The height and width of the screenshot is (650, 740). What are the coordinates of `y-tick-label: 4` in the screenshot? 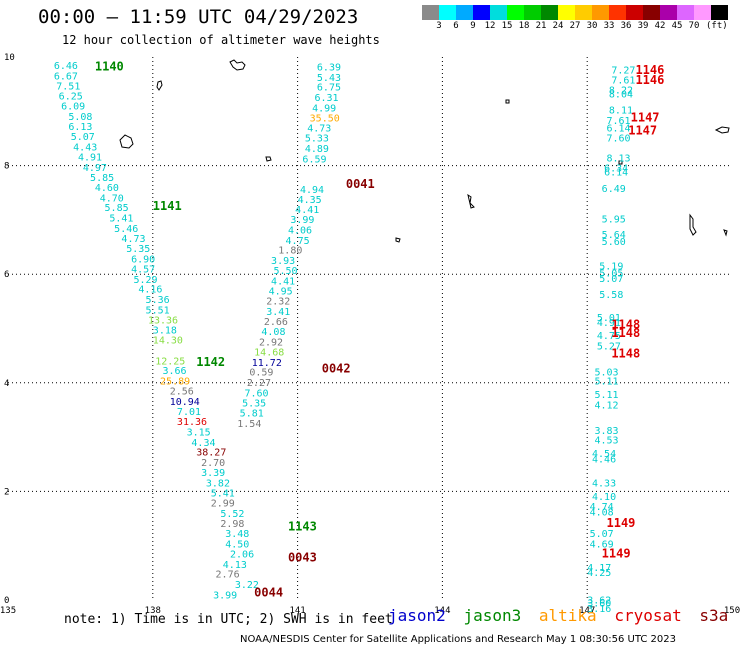 It's located at (6, 384).